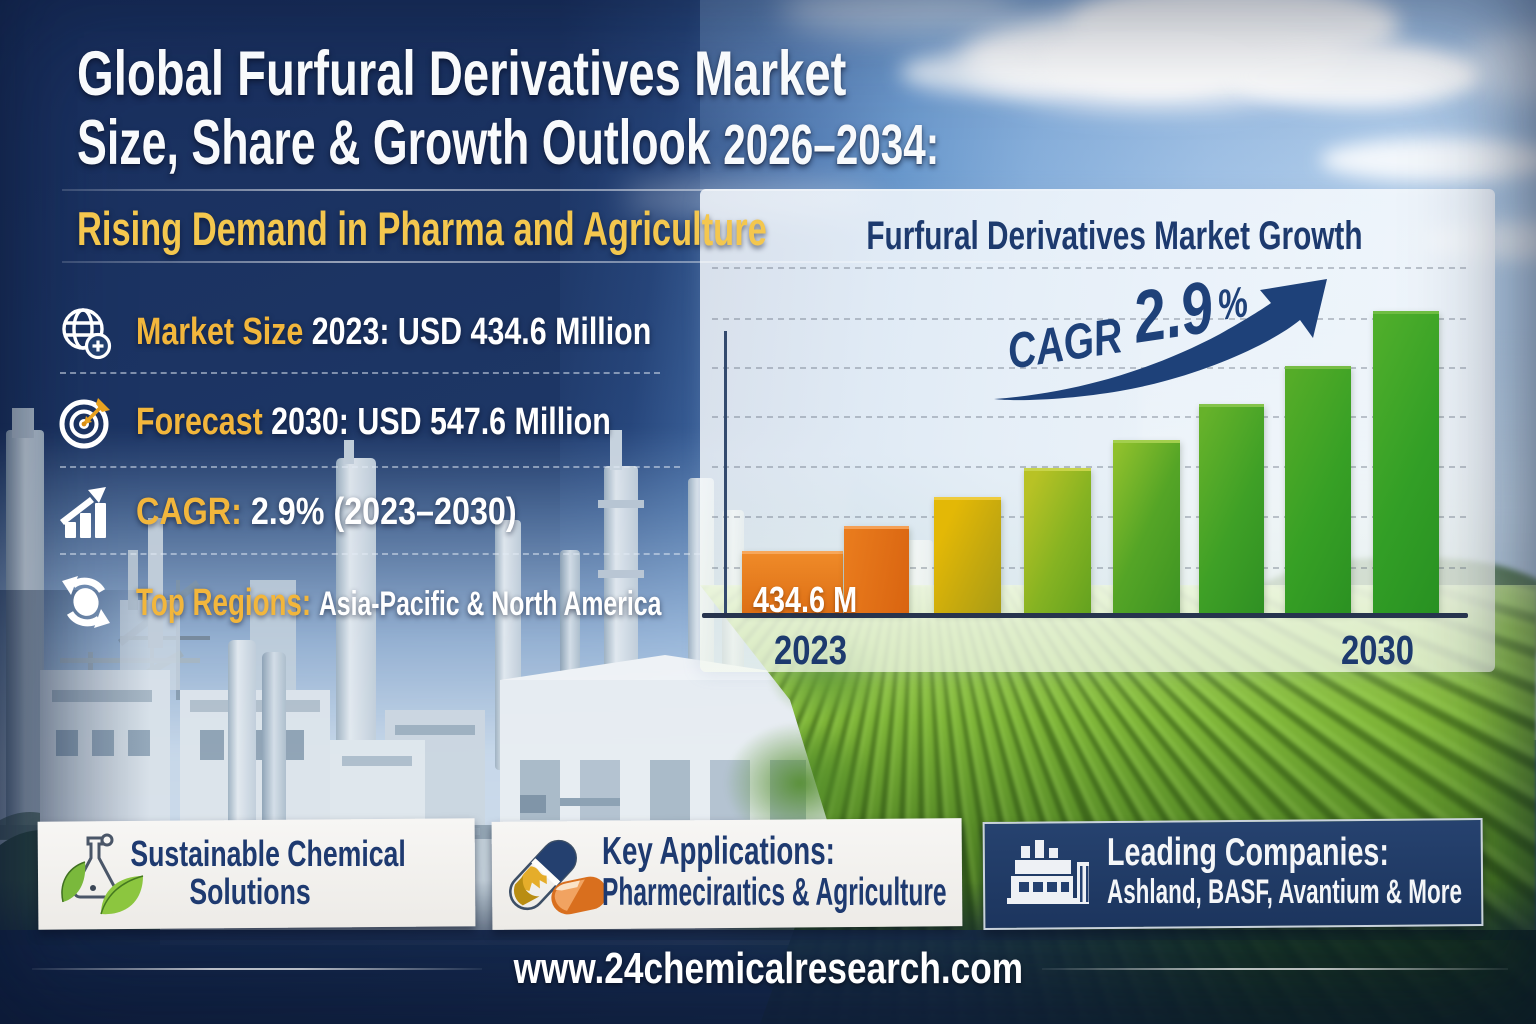  I want to click on svg-text: 2.9, so click(1172, 312).